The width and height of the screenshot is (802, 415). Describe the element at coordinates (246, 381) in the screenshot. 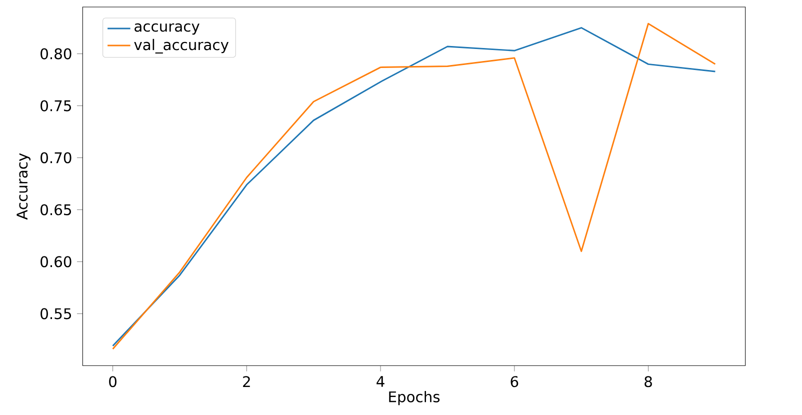

I see `x-tick-label: 2` at that location.